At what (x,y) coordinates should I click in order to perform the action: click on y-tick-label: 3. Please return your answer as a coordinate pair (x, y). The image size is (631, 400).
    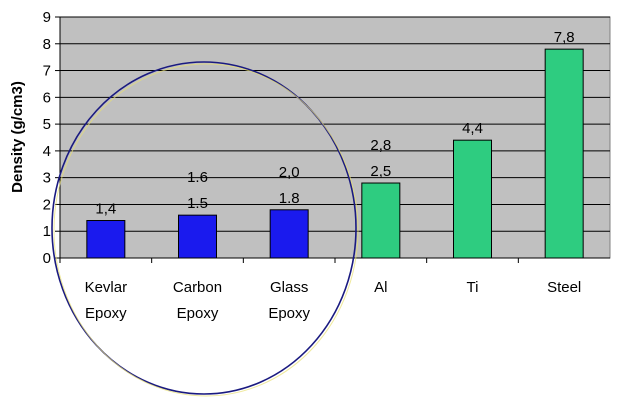
    Looking at the image, I should click on (47, 178).